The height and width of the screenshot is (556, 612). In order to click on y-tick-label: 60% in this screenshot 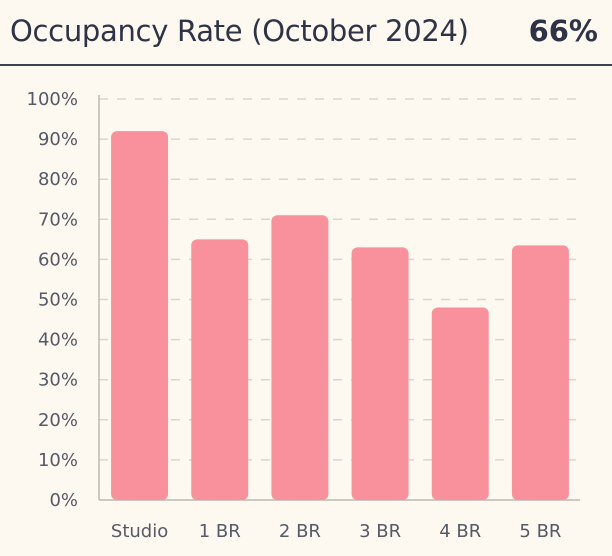, I will do `click(58, 259)`.